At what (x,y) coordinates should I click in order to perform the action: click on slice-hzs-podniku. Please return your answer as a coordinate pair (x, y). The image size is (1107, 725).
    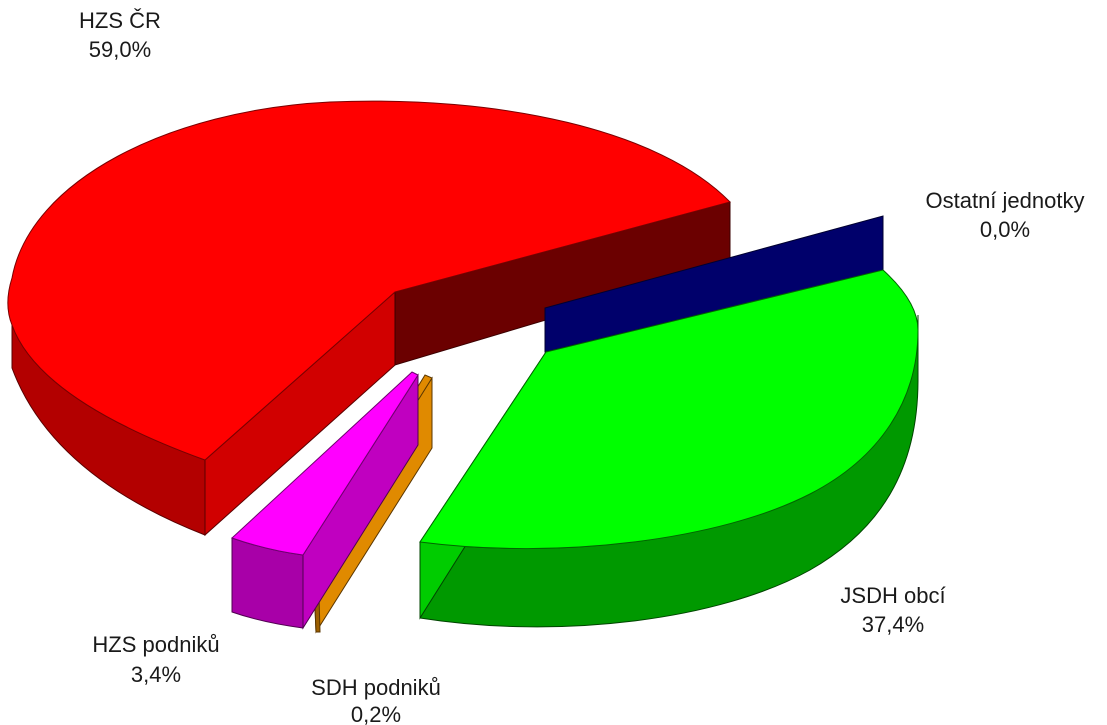
    Looking at the image, I should click on (325, 500).